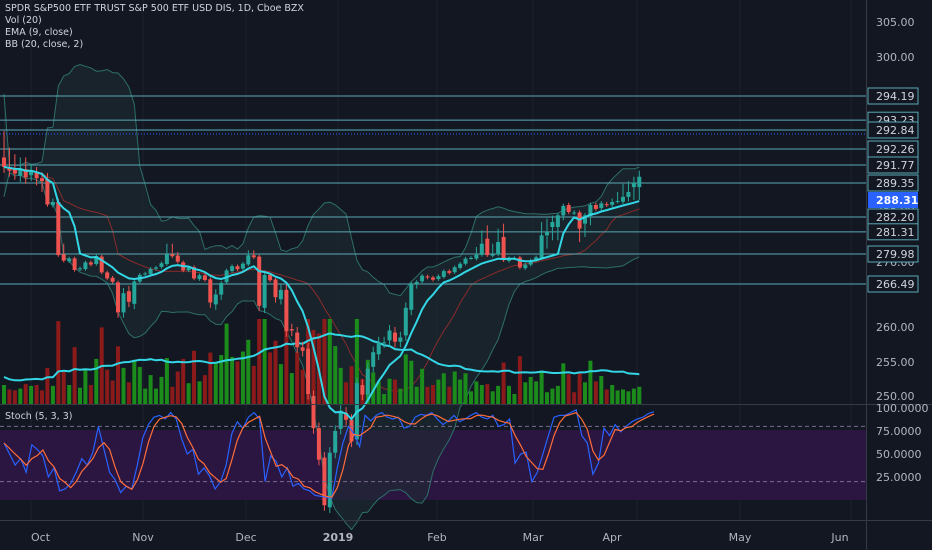 This screenshot has height=550, width=932. Describe the element at coordinates (897, 200) in the screenshot. I see `current-price-label: 288.31` at that location.